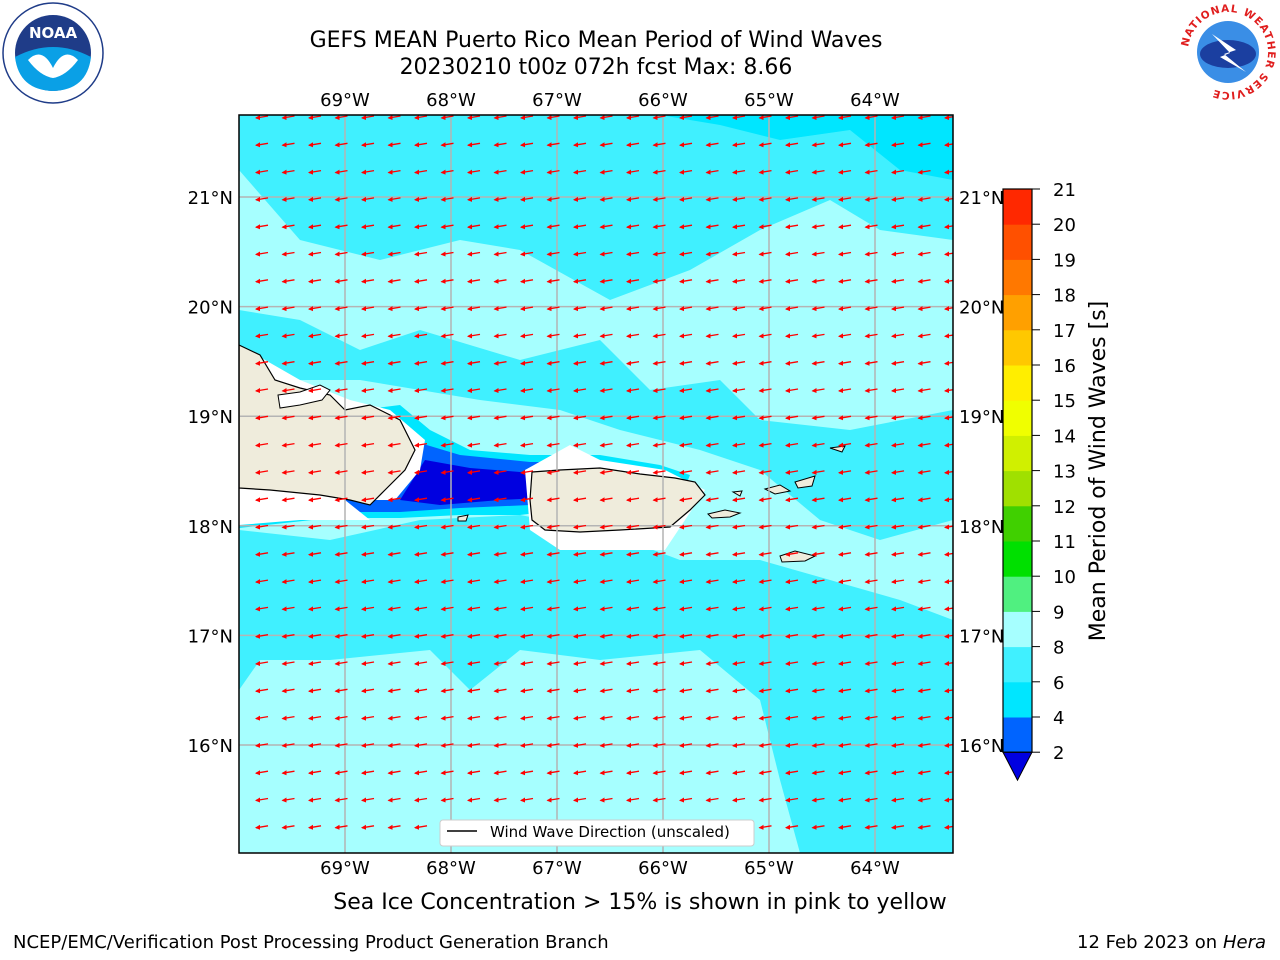 This screenshot has width=1280, height=960. What do you see at coordinates (1064, 401) in the screenshot?
I see `colorbar-tick-label: 15` at bounding box center [1064, 401].